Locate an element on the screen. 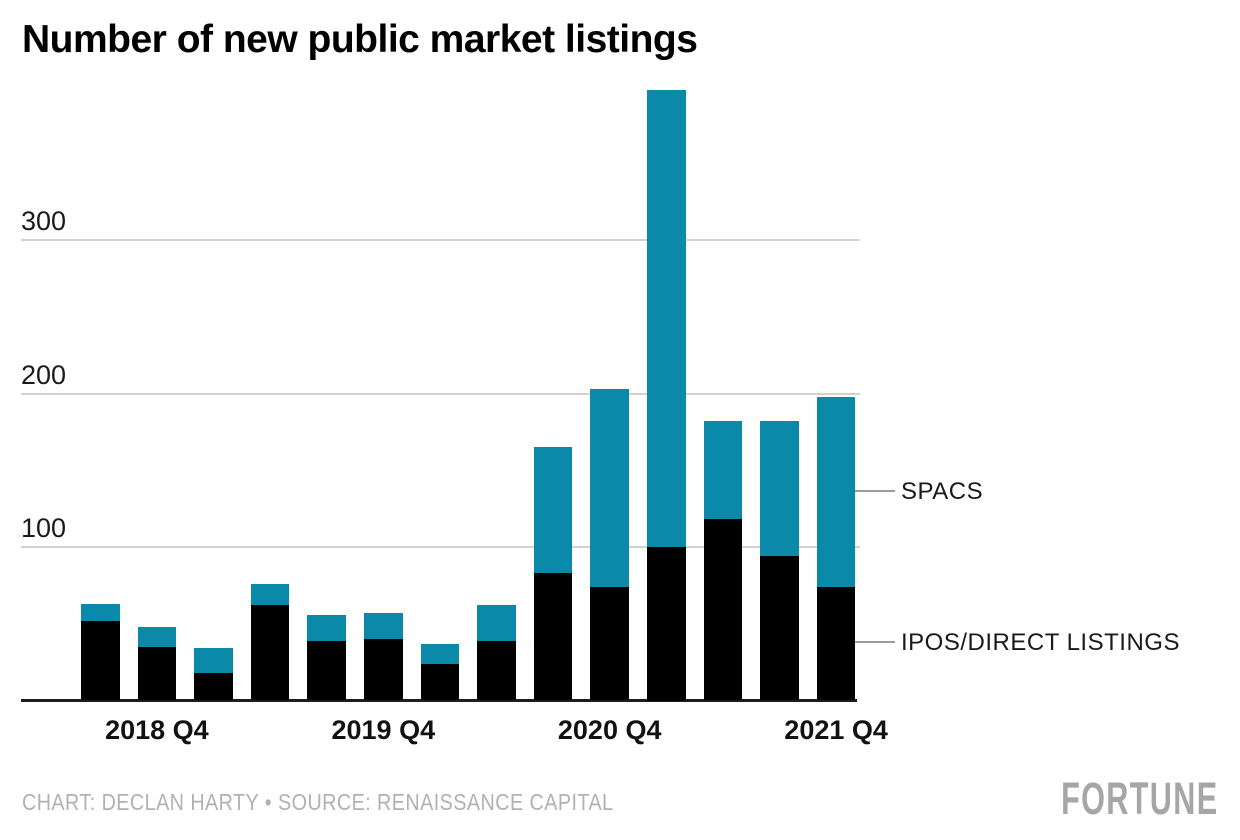 Image resolution: width=1240 pixels, height=840 pixels. bar-segment-spacs-2020-q4 is located at coordinates (609, 487).